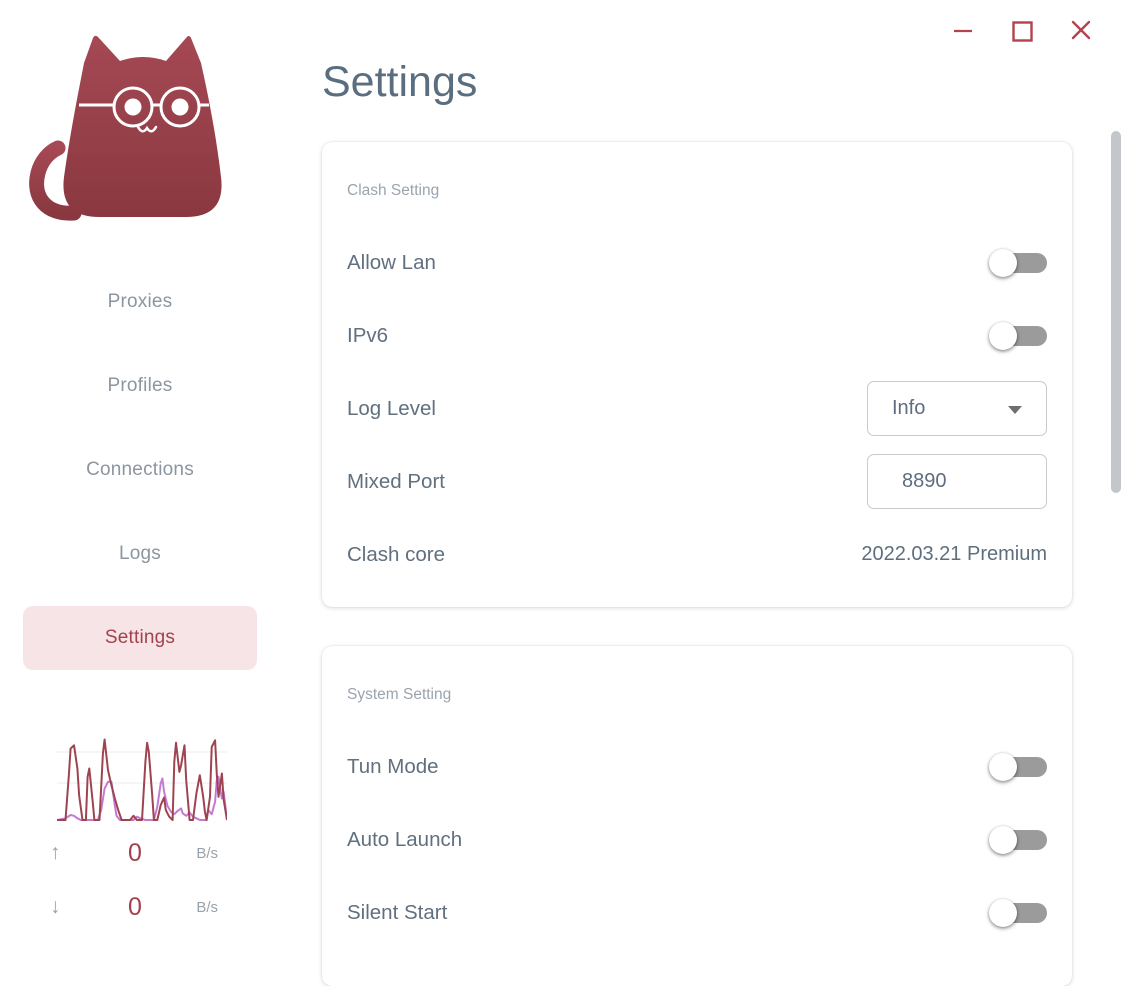  Describe the element at coordinates (697, 408) in the screenshot. I see `log-level-row: Log Level Info` at that location.